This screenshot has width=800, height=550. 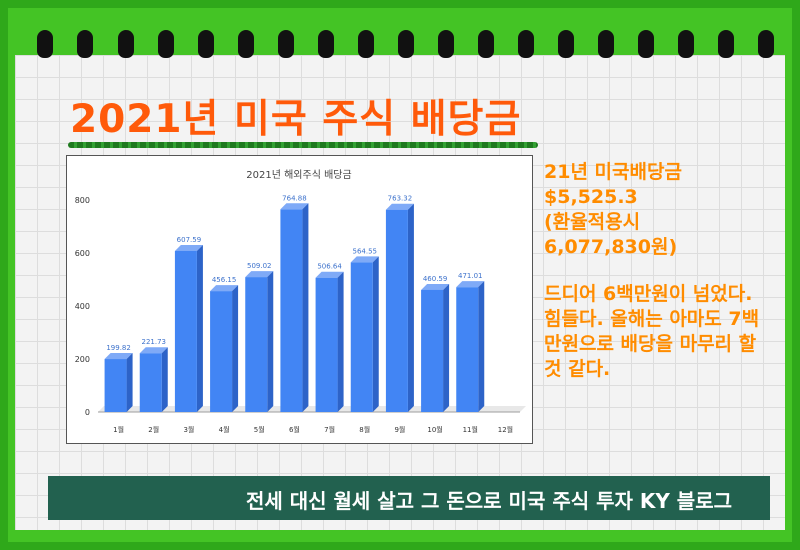 I want to click on summary-text: 21년 미국배당금 $5,525.3 (환율적용시 6,077,830원), so click(x=613, y=209).